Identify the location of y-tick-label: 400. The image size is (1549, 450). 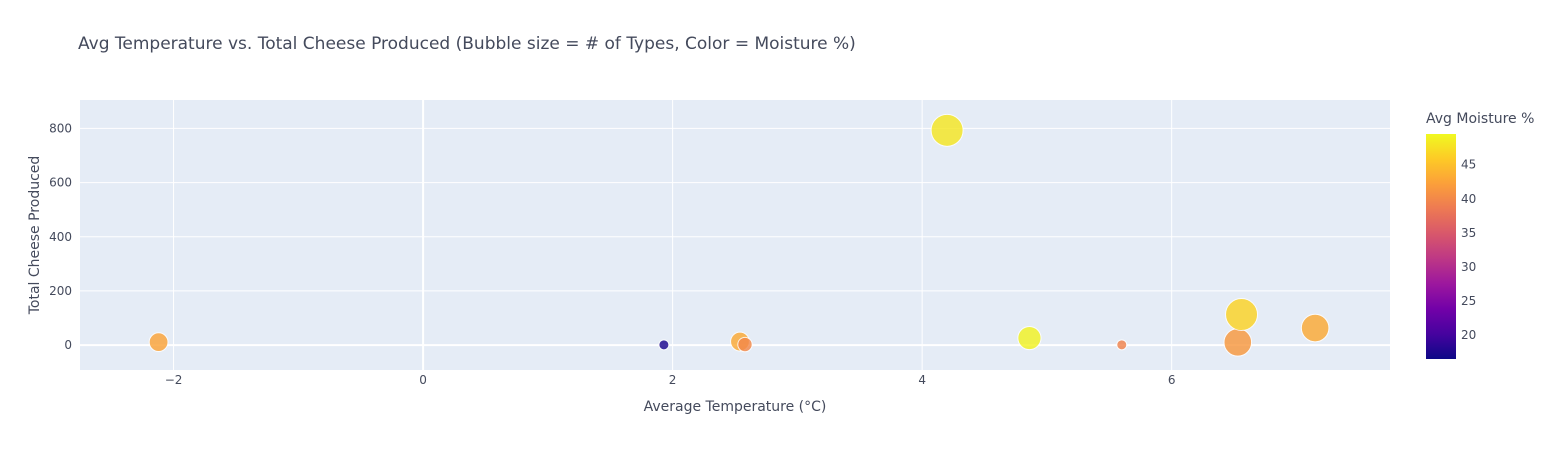
(60, 237).